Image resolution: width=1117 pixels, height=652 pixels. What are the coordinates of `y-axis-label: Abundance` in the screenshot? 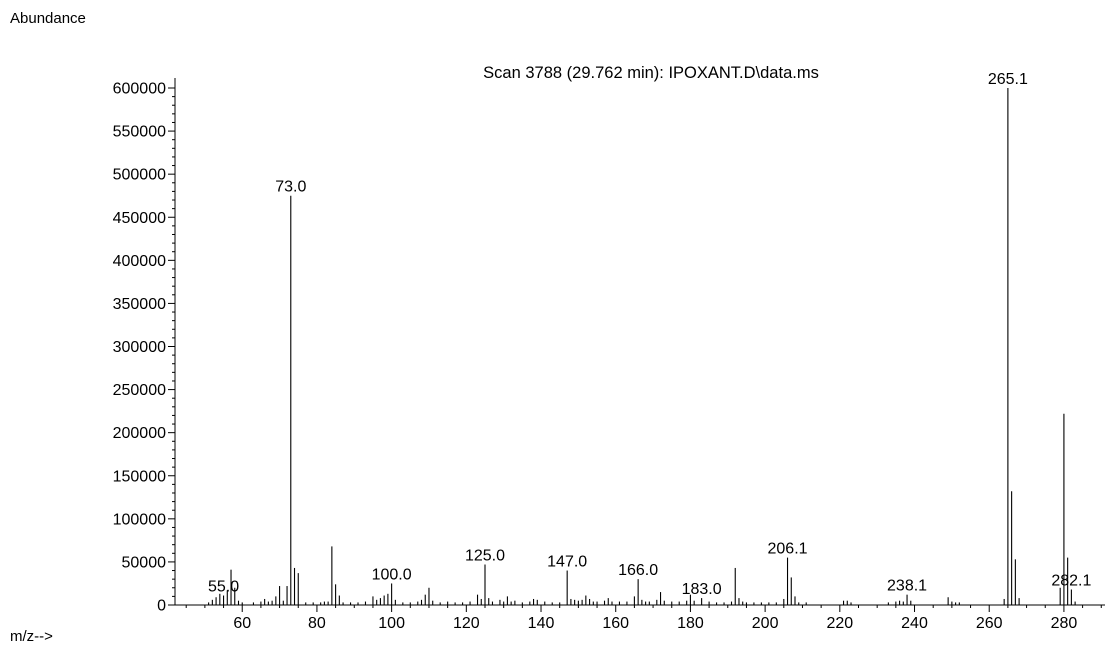 It's located at (48, 18).